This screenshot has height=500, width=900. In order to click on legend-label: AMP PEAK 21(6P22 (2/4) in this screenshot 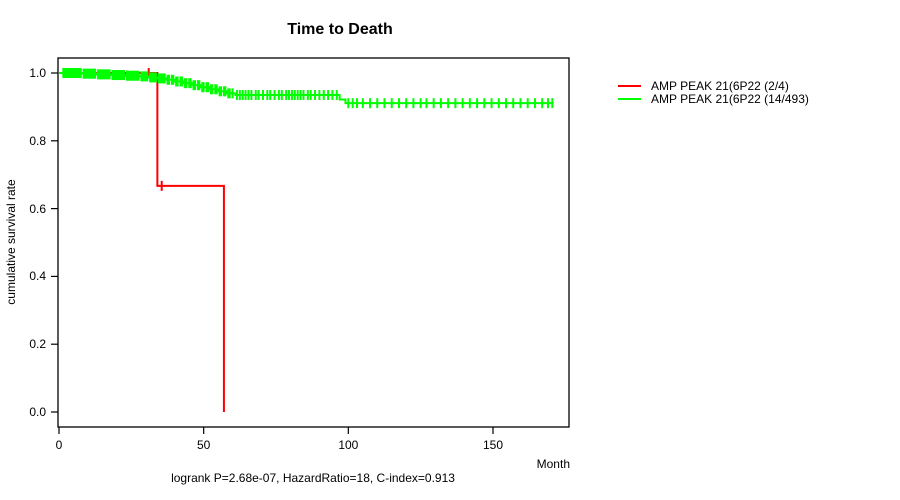, I will do `click(720, 86)`.